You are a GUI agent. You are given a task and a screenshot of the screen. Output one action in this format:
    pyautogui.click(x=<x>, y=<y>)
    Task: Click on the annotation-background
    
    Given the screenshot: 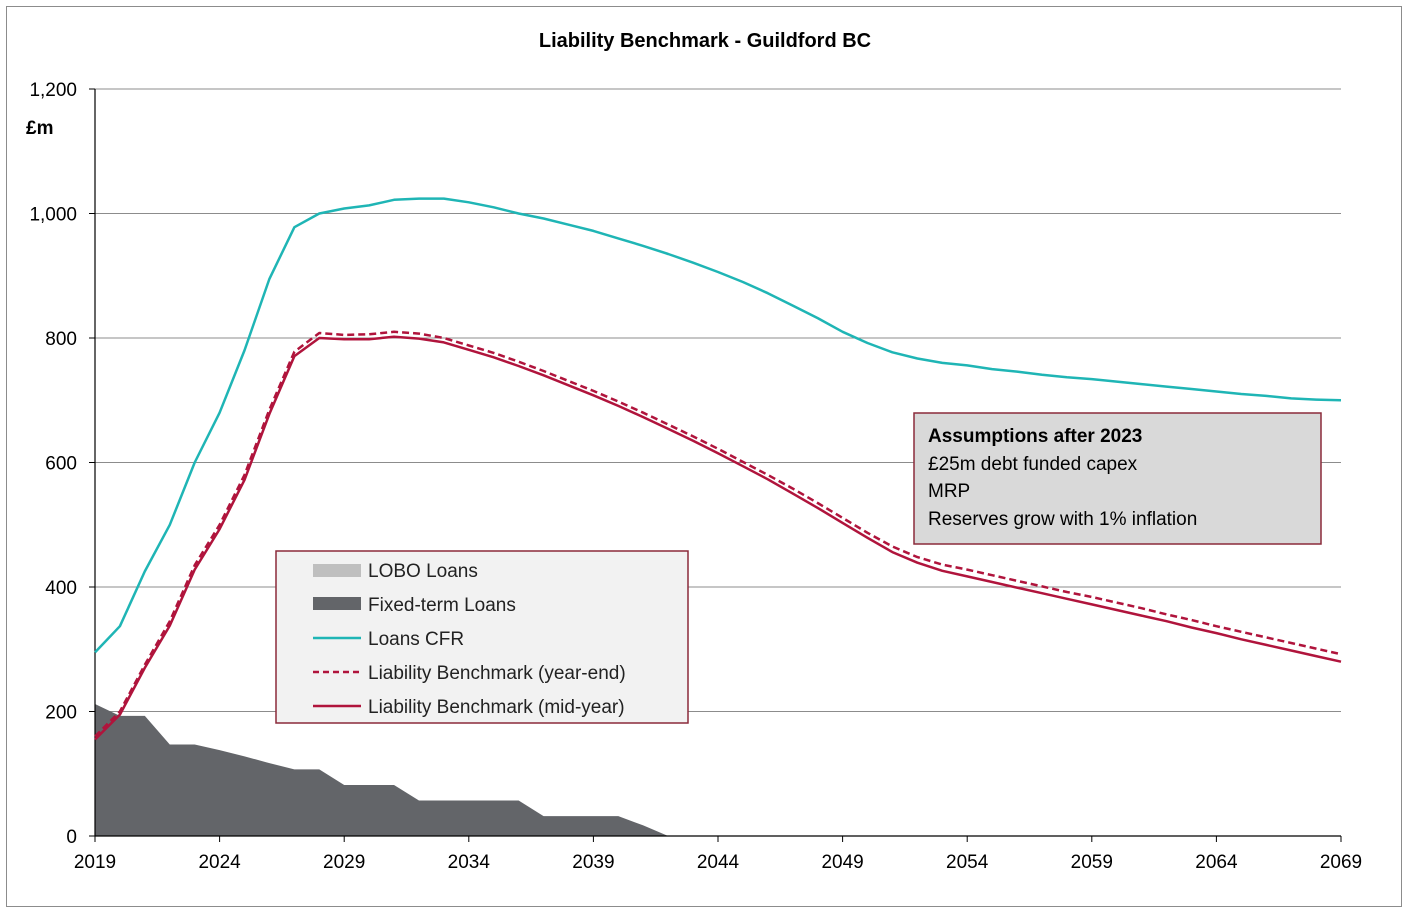 What is the action you would take?
    pyautogui.click(x=1117, y=478)
    